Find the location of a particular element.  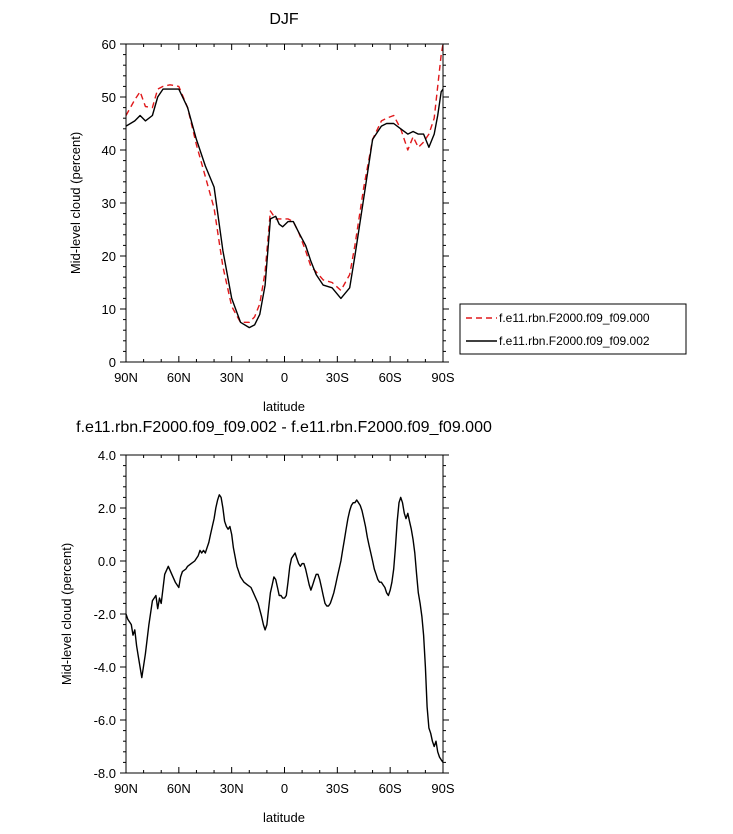

legend-label-series-1: f.e11.rbn.F2000.f09_f09.002 is located at coordinates (574, 341).